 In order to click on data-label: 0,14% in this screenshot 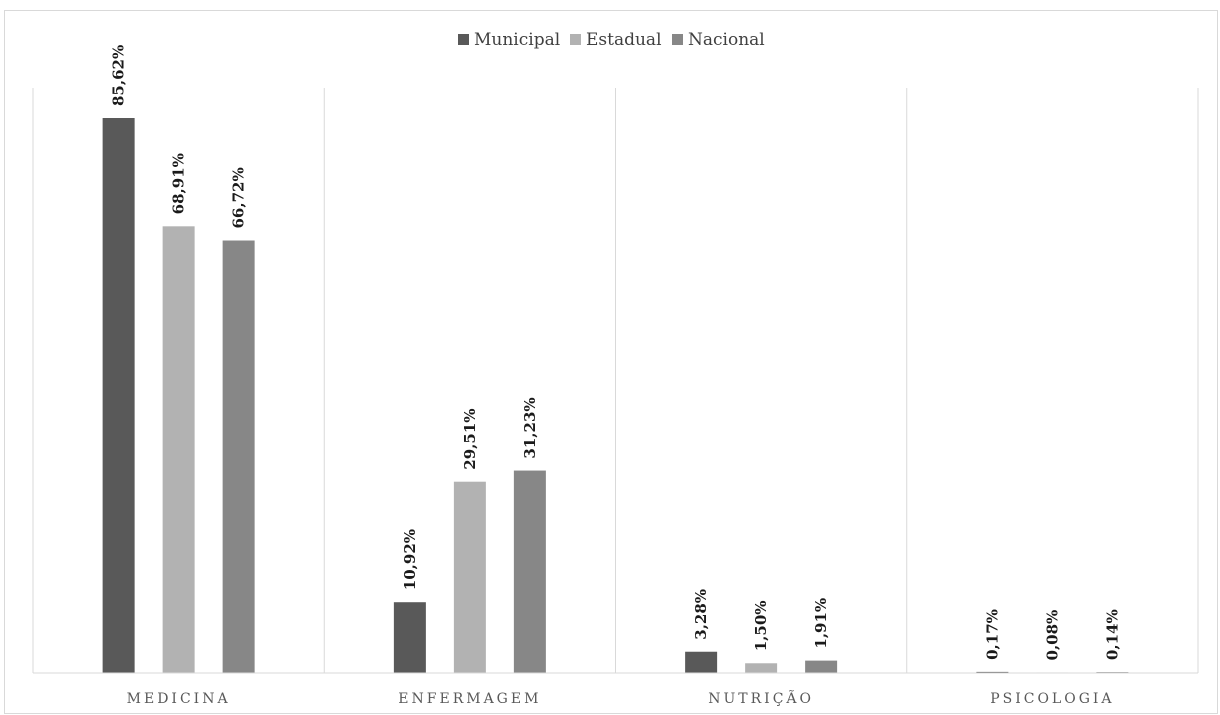, I will do `click(1112, 634)`.